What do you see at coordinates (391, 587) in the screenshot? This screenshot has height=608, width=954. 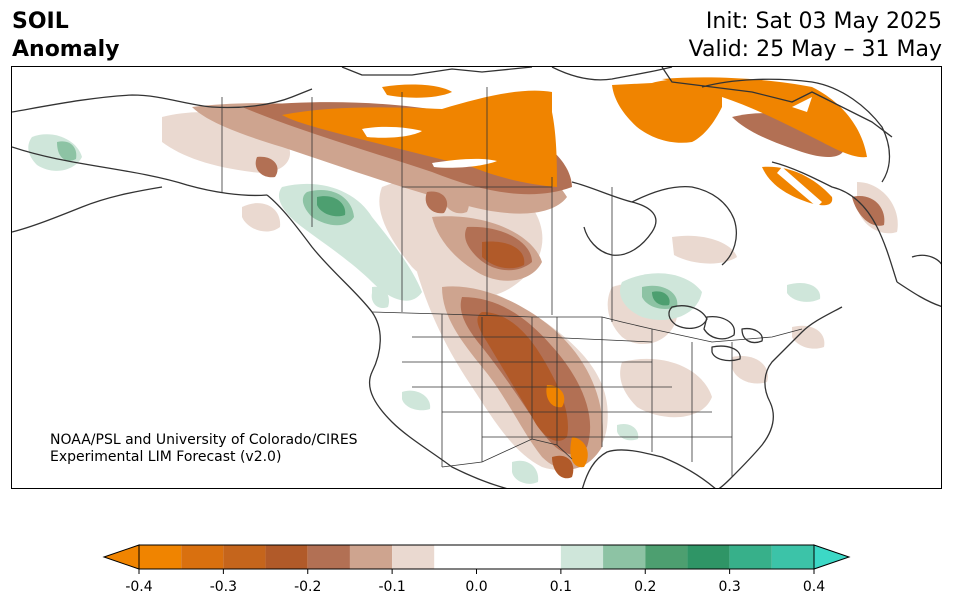 I see `colorbar-tick-label: -0.1` at bounding box center [391, 587].